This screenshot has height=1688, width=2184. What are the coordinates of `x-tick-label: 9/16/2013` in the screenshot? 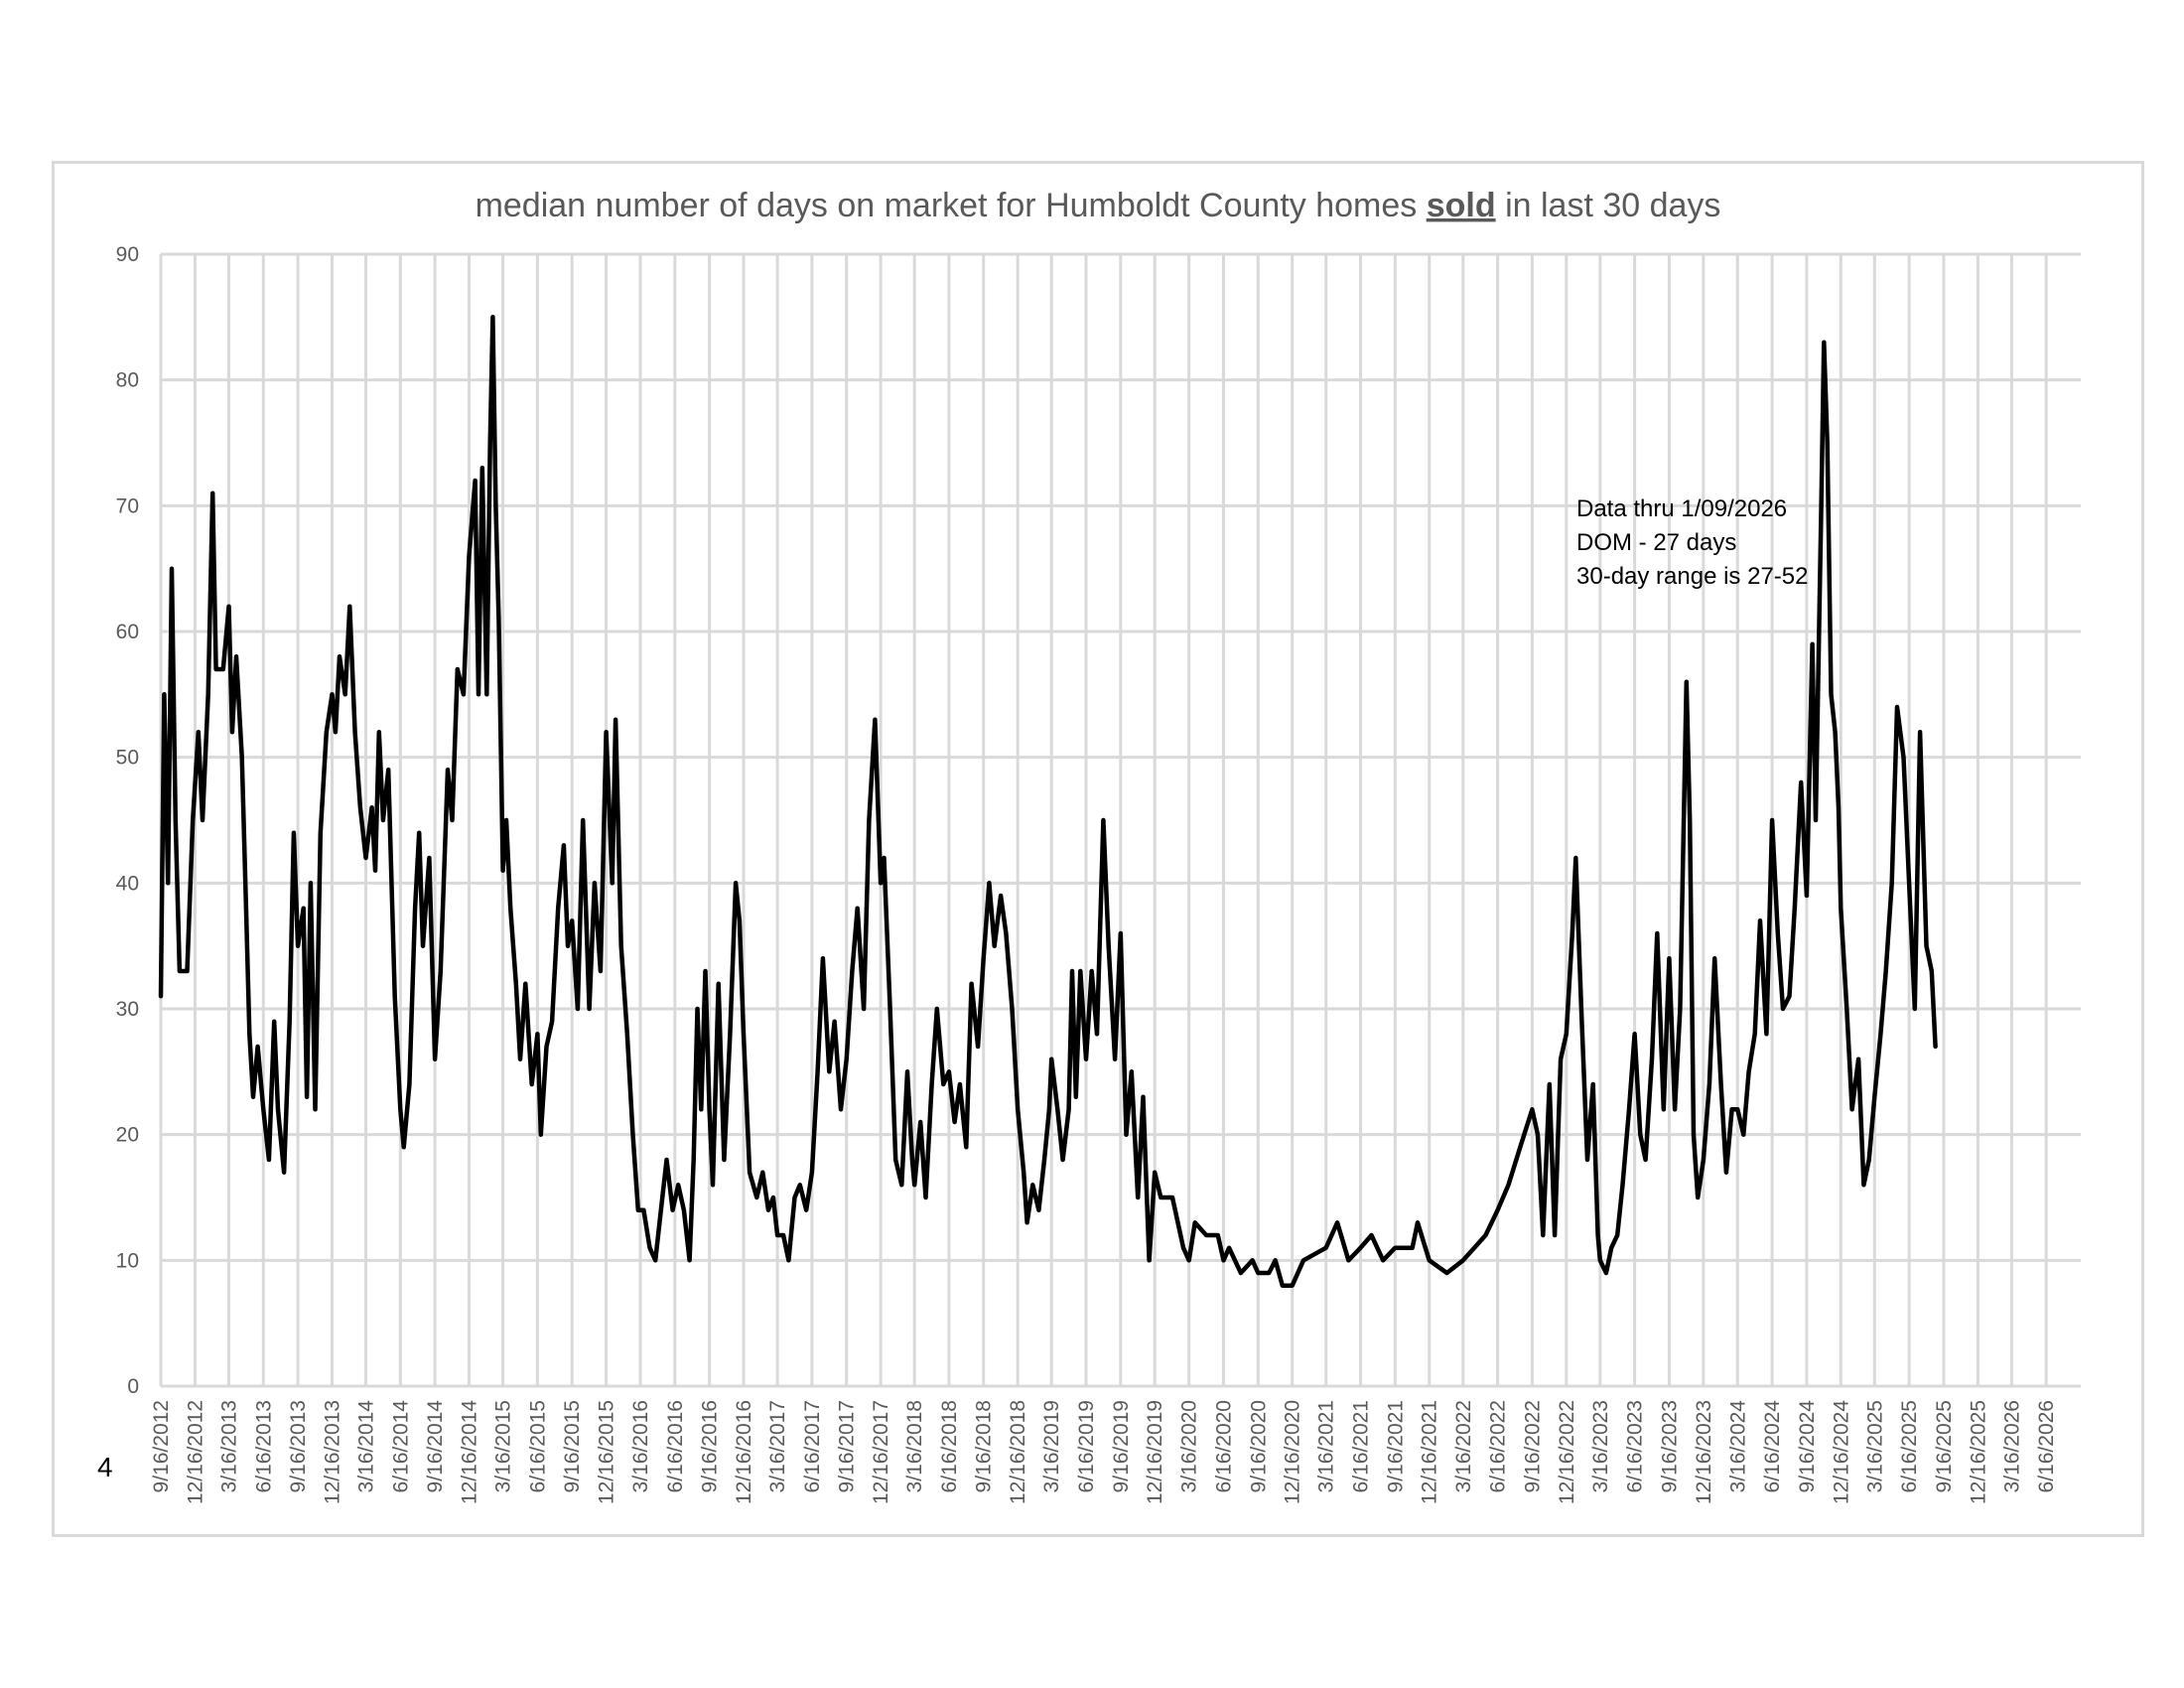 It's located at (298, 1446).